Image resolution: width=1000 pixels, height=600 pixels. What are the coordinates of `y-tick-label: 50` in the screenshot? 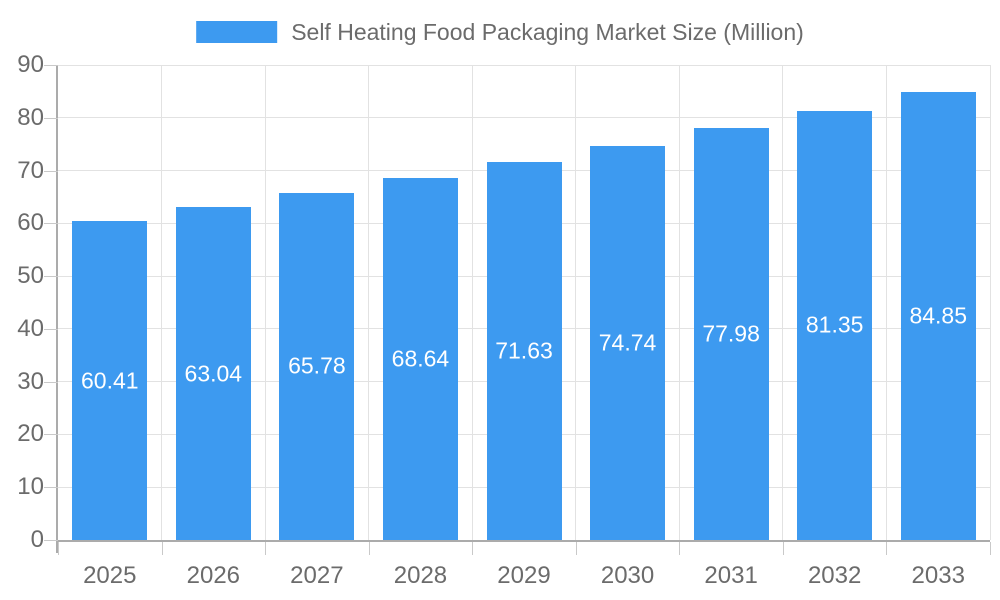 It's located at (30, 276).